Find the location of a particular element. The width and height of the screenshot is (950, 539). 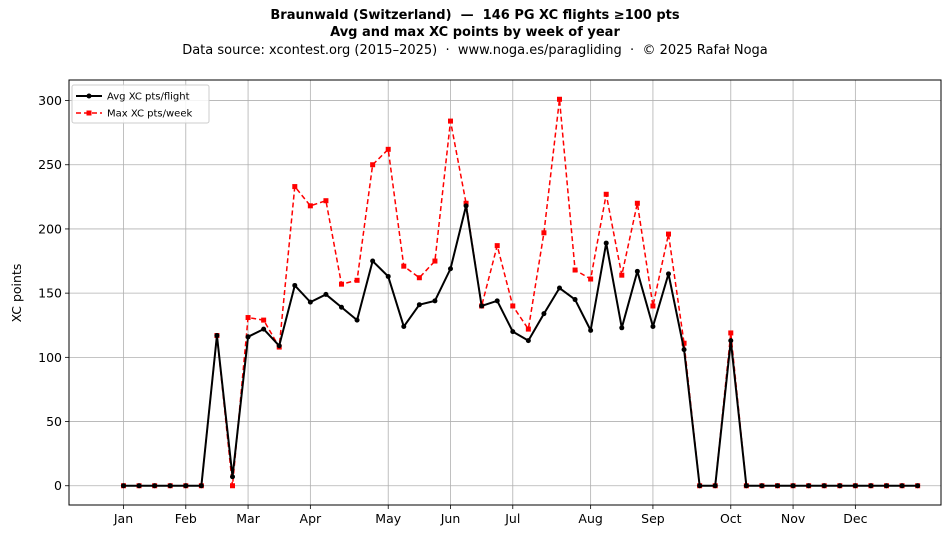

y-tick-label: 250 is located at coordinates (50, 164).